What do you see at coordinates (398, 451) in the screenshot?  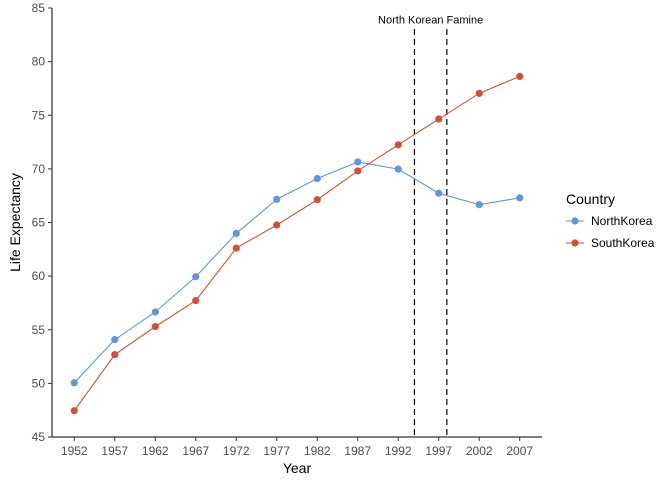 I see `x-tick-label: 1992` at bounding box center [398, 451].